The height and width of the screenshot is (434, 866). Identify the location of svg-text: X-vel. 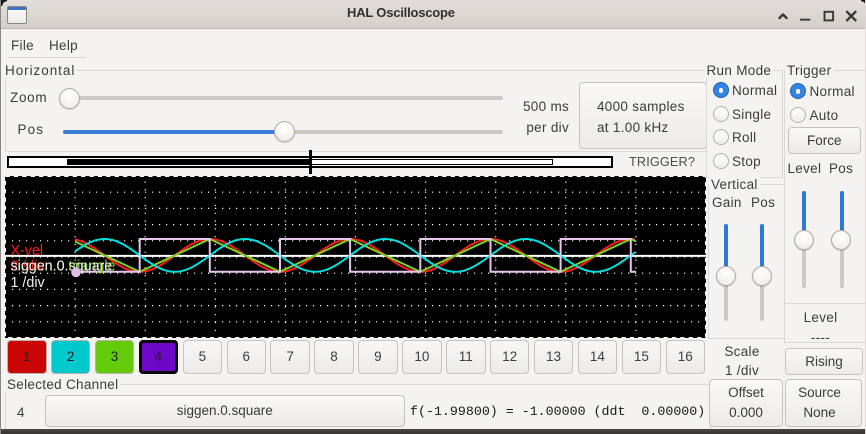
(27, 251).